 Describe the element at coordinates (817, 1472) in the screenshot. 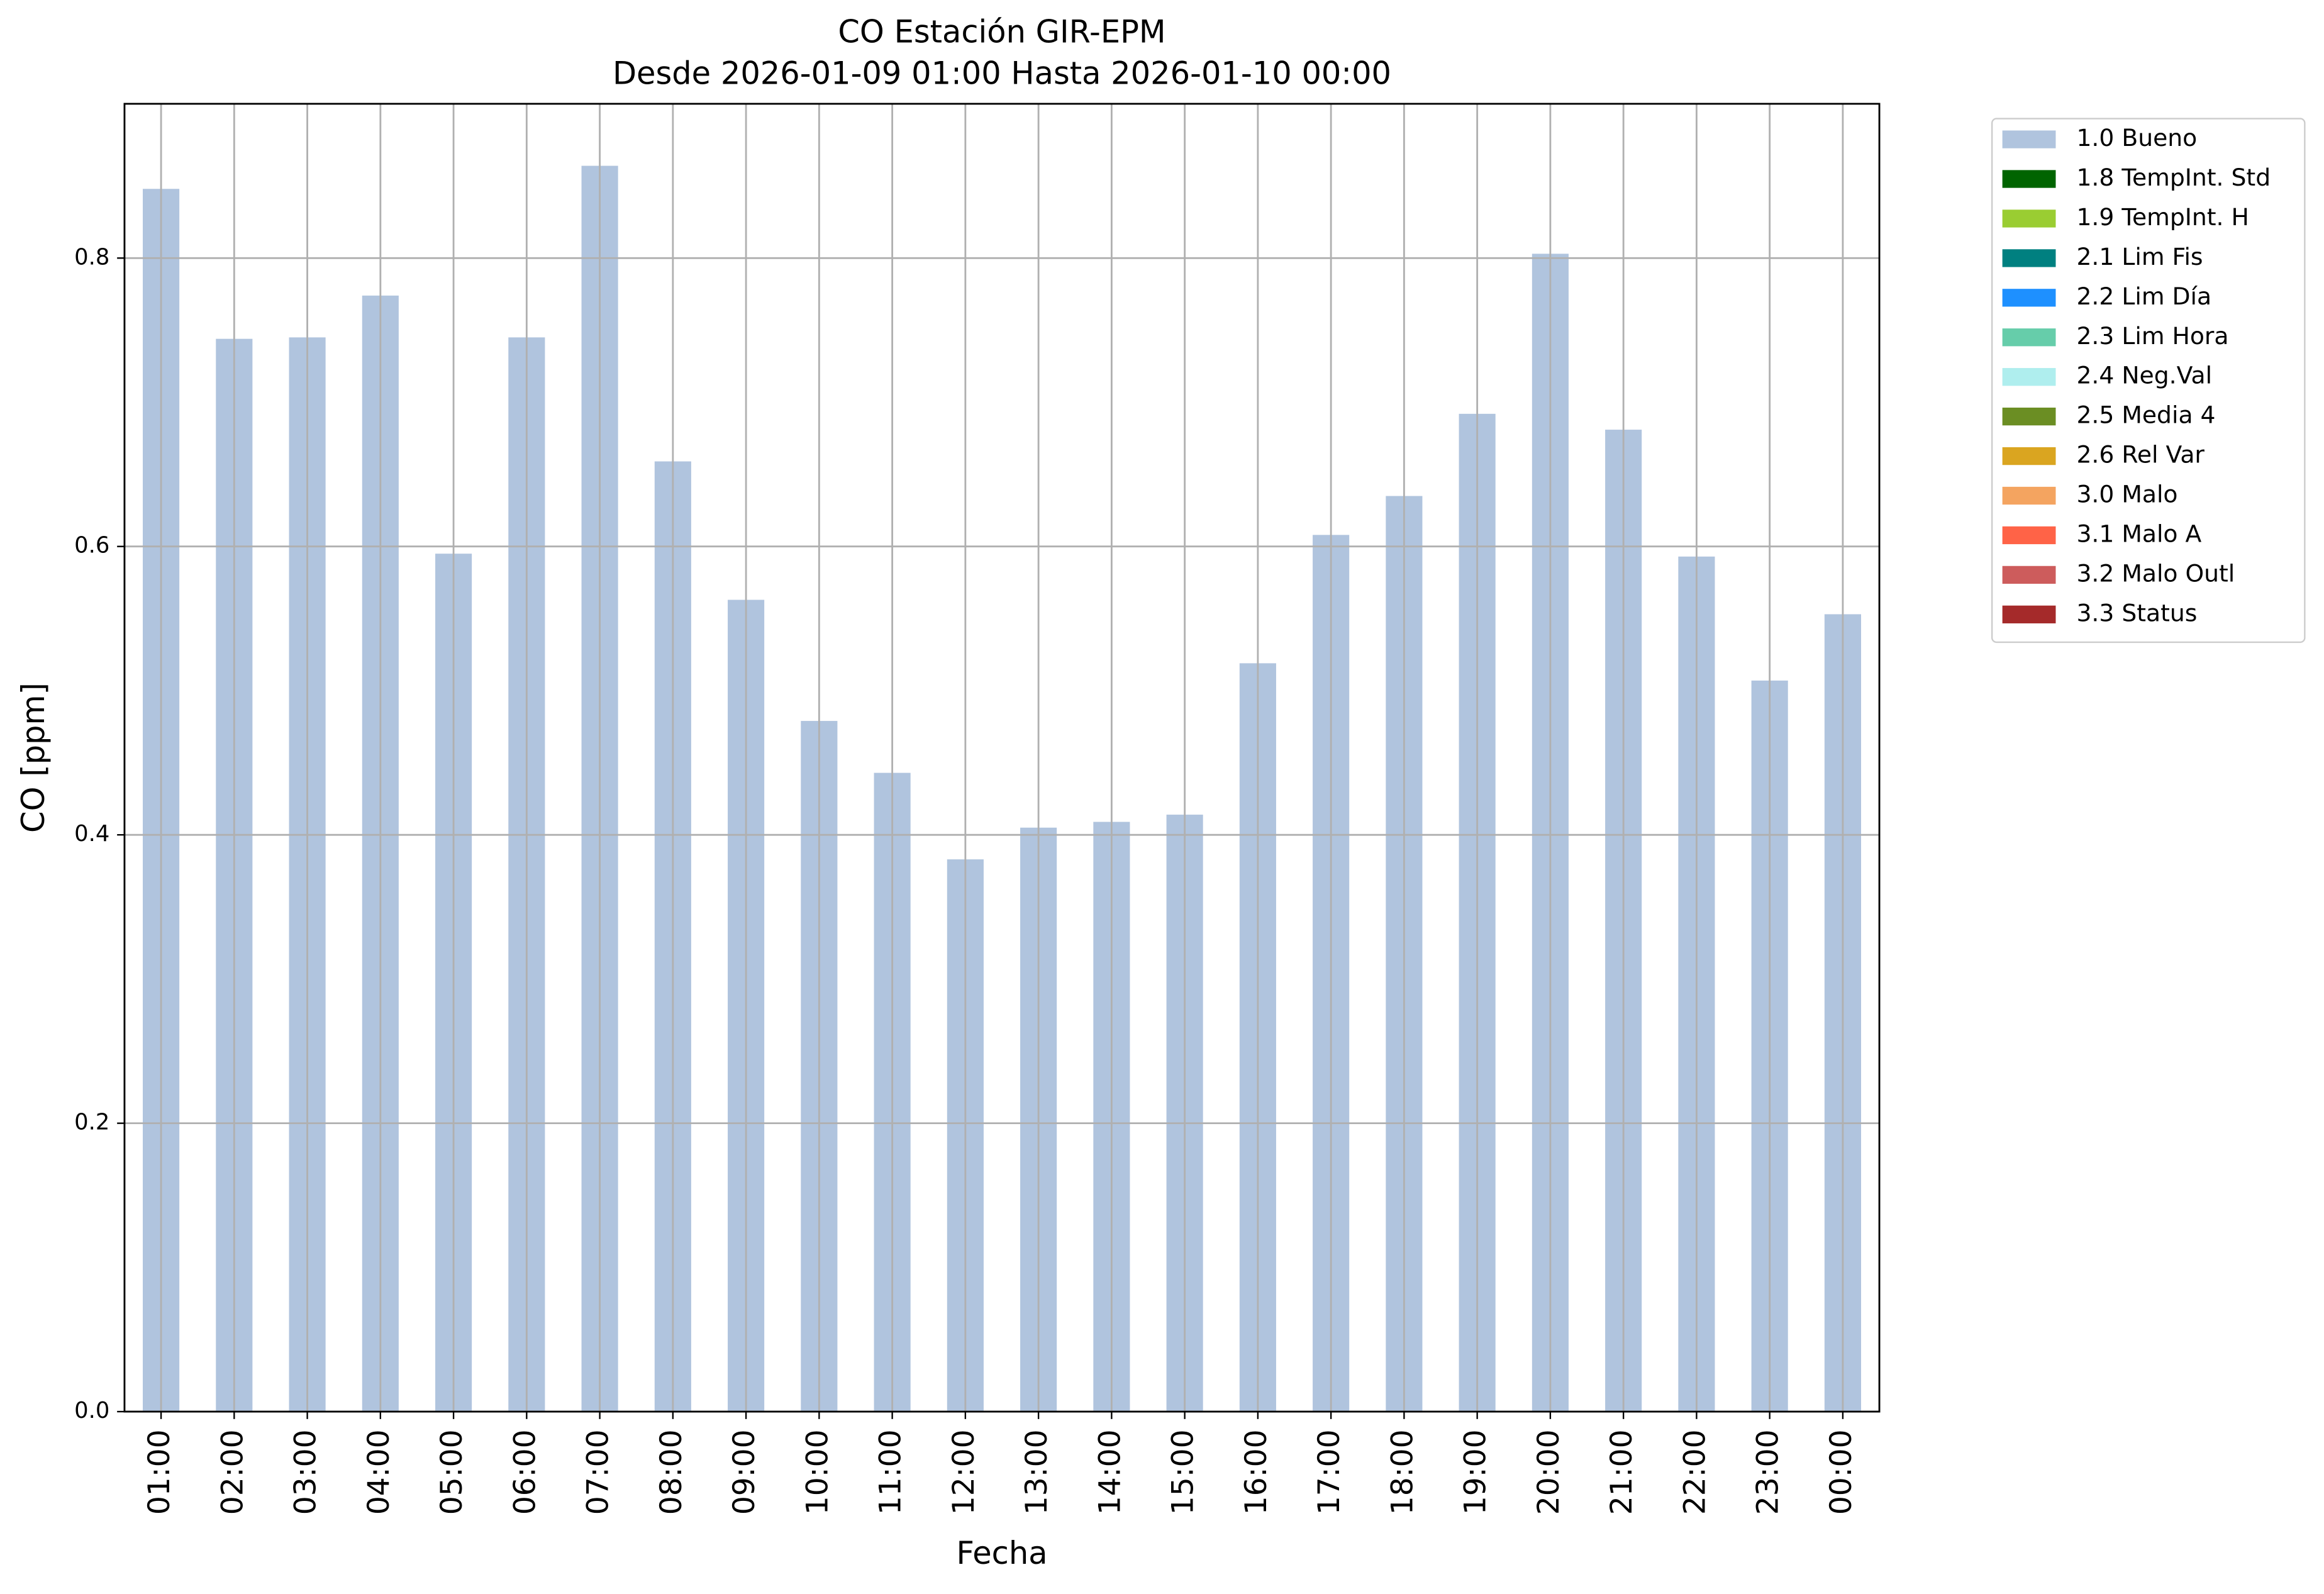

I see `x-tick-label: 10:00` at that location.